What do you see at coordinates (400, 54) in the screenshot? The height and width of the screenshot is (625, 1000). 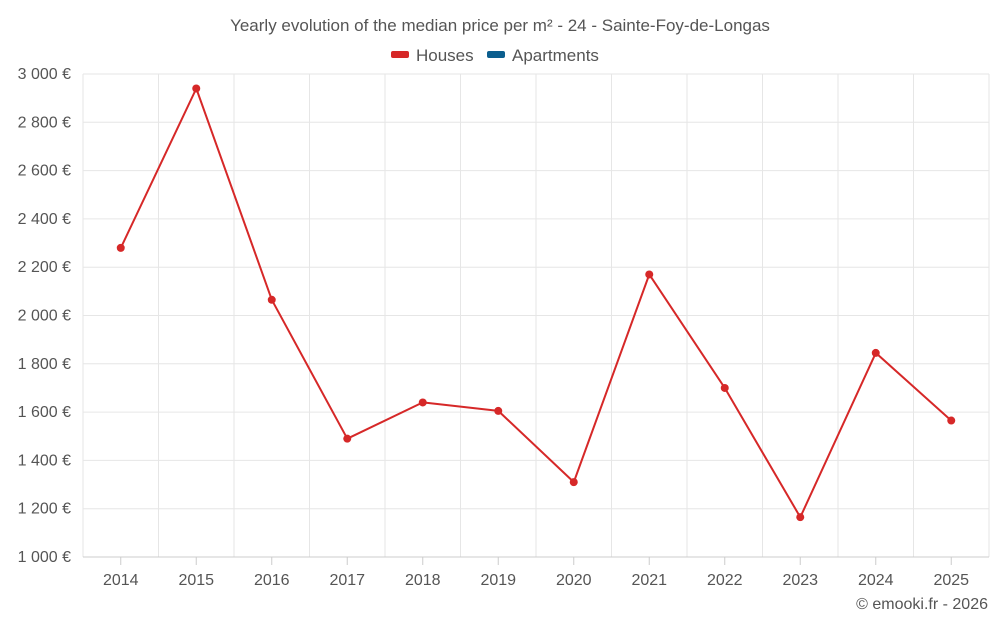 I see `legend-swatch-houses` at bounding box center [400, 54].